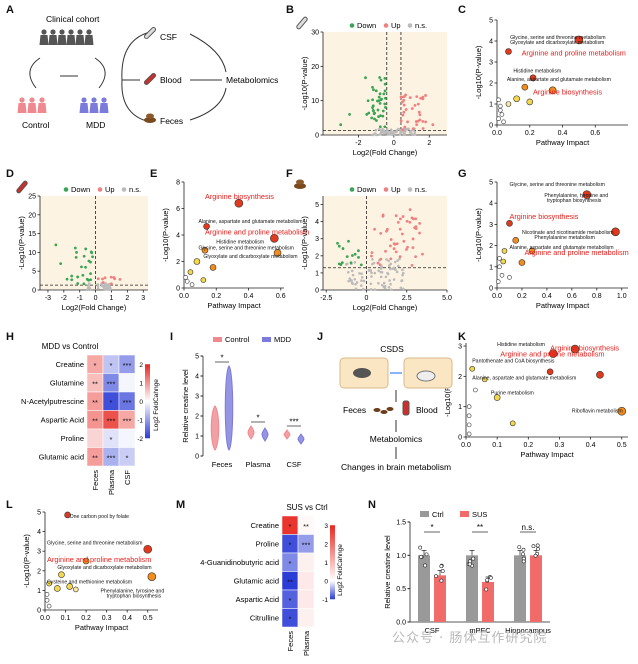  What do you see at coordinates (178, 209) in the screenshot?
I see `y-tick-label: 6` at bounding box center [178, 209].